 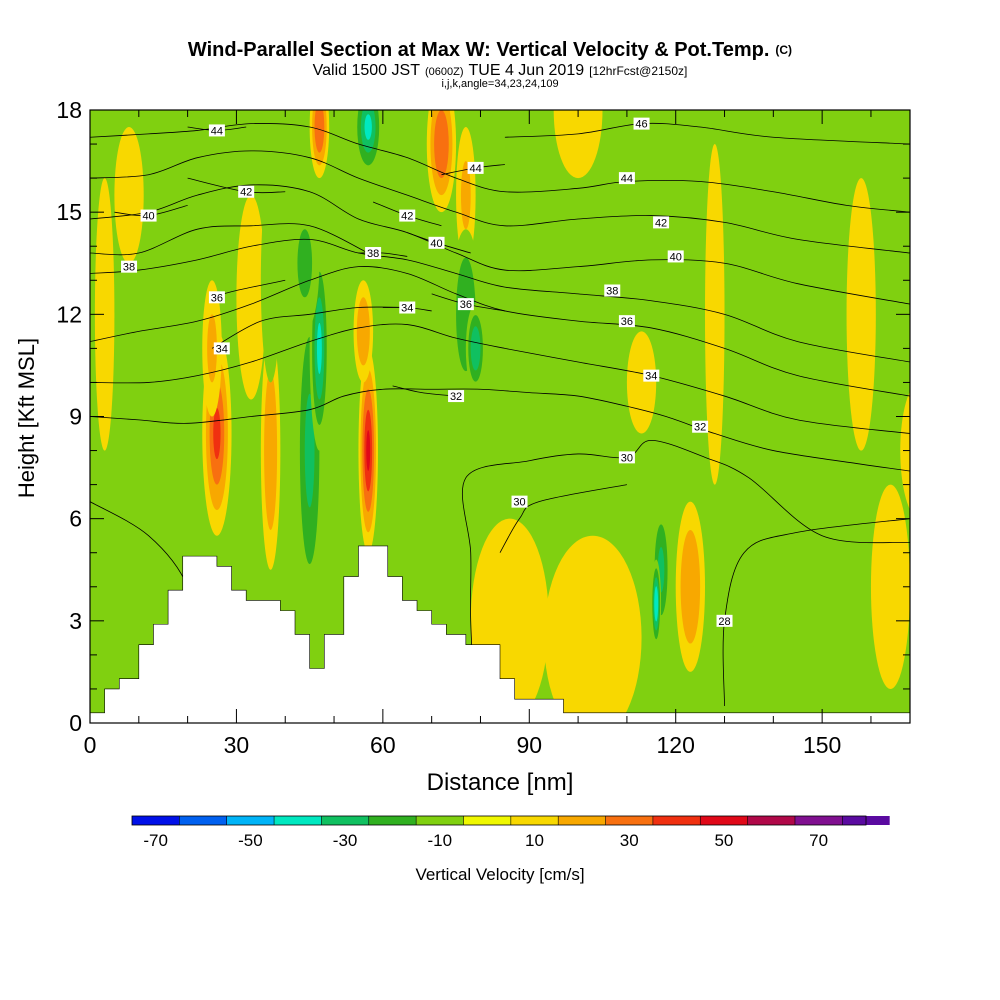 What do you see at coordinates (499, 84) in the screenshot?
I see `ijk-label: i,j,k,angle=34,23,24,109` at bounding box center [499, 84].